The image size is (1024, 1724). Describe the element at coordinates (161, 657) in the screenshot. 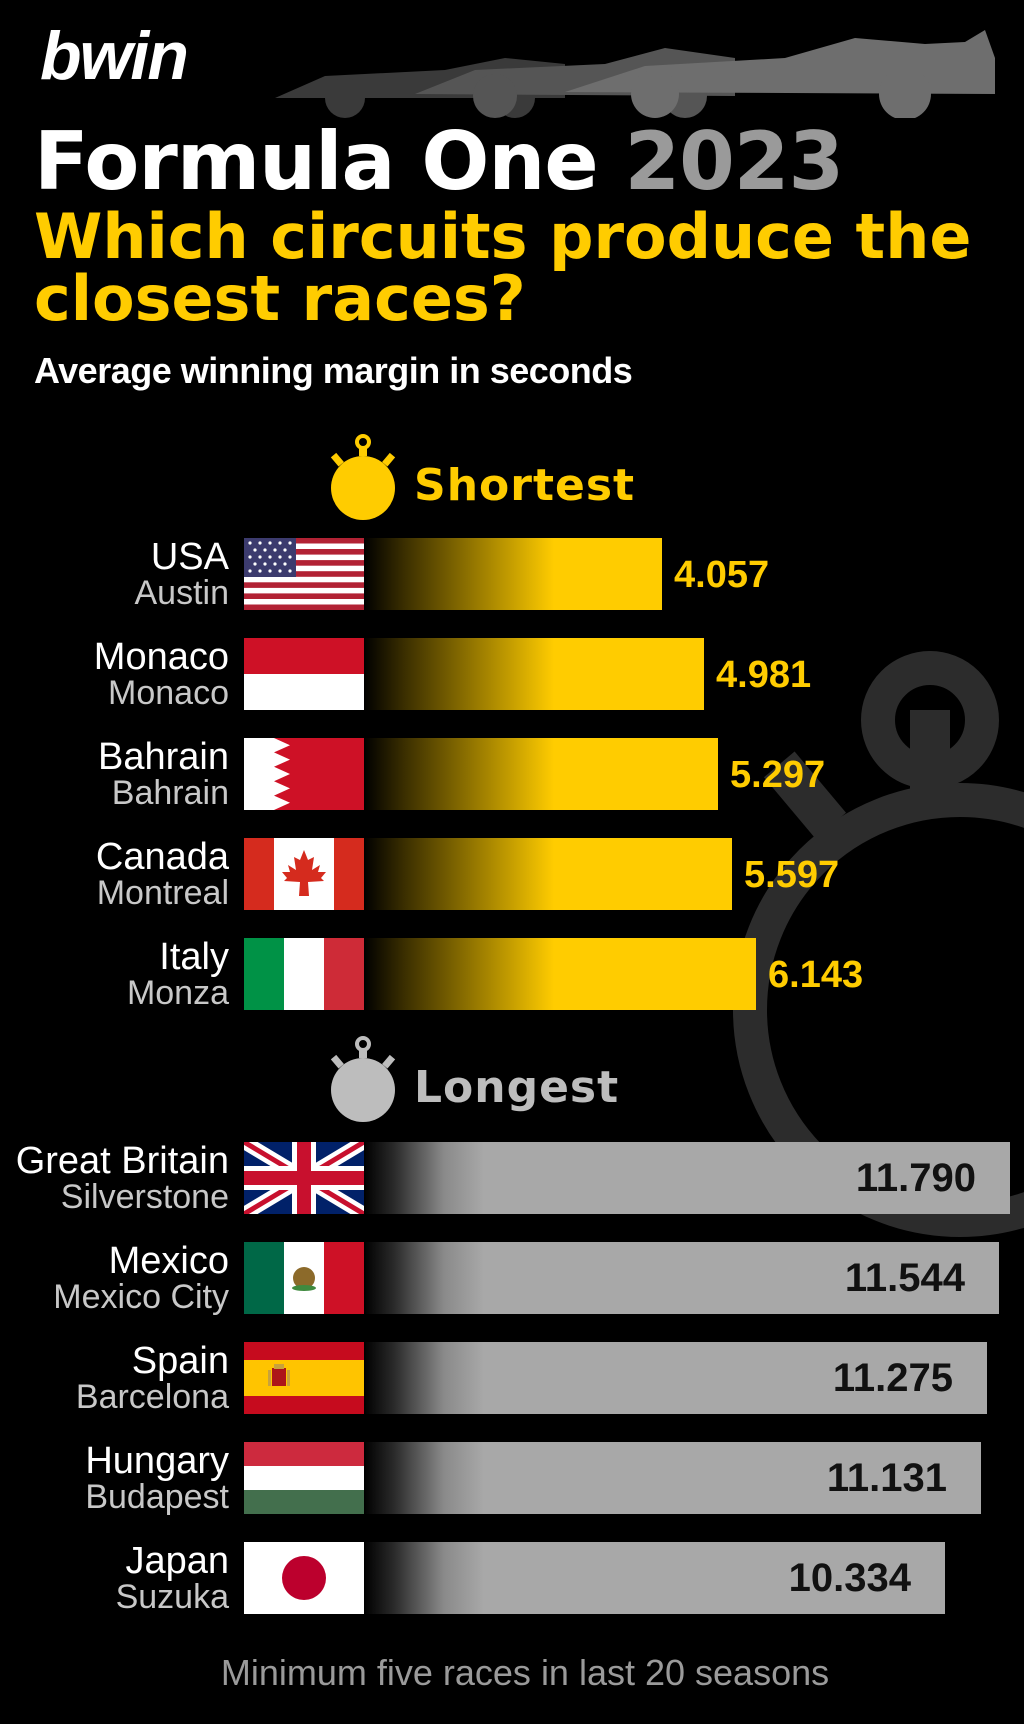

I see `country-label: Monaco` at that location.